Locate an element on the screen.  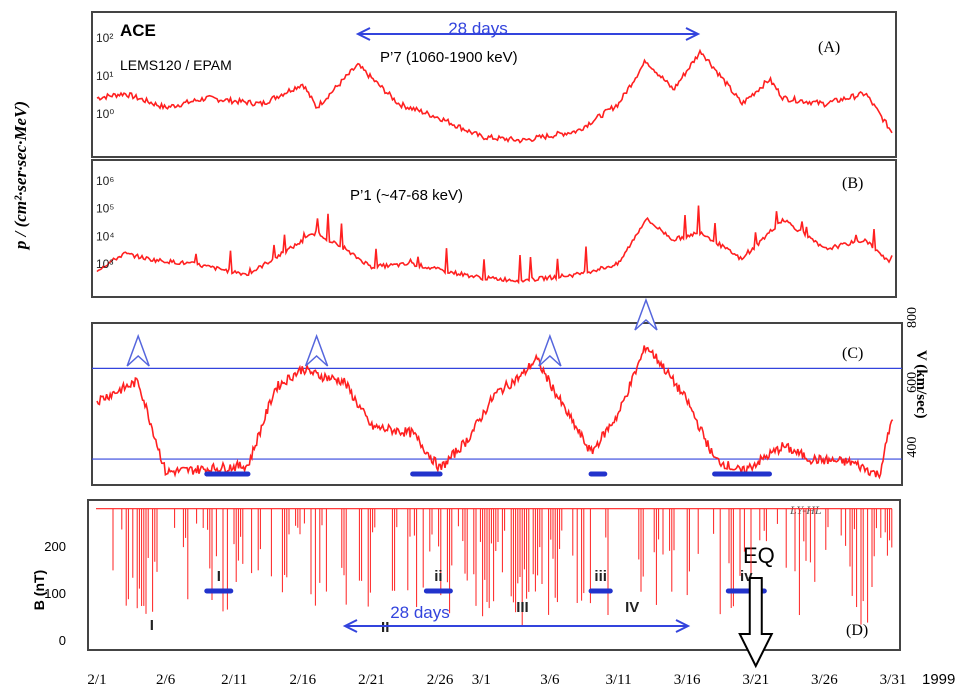
panel-a-line-ytick: 10¹ is located at coordinates (104, 76).